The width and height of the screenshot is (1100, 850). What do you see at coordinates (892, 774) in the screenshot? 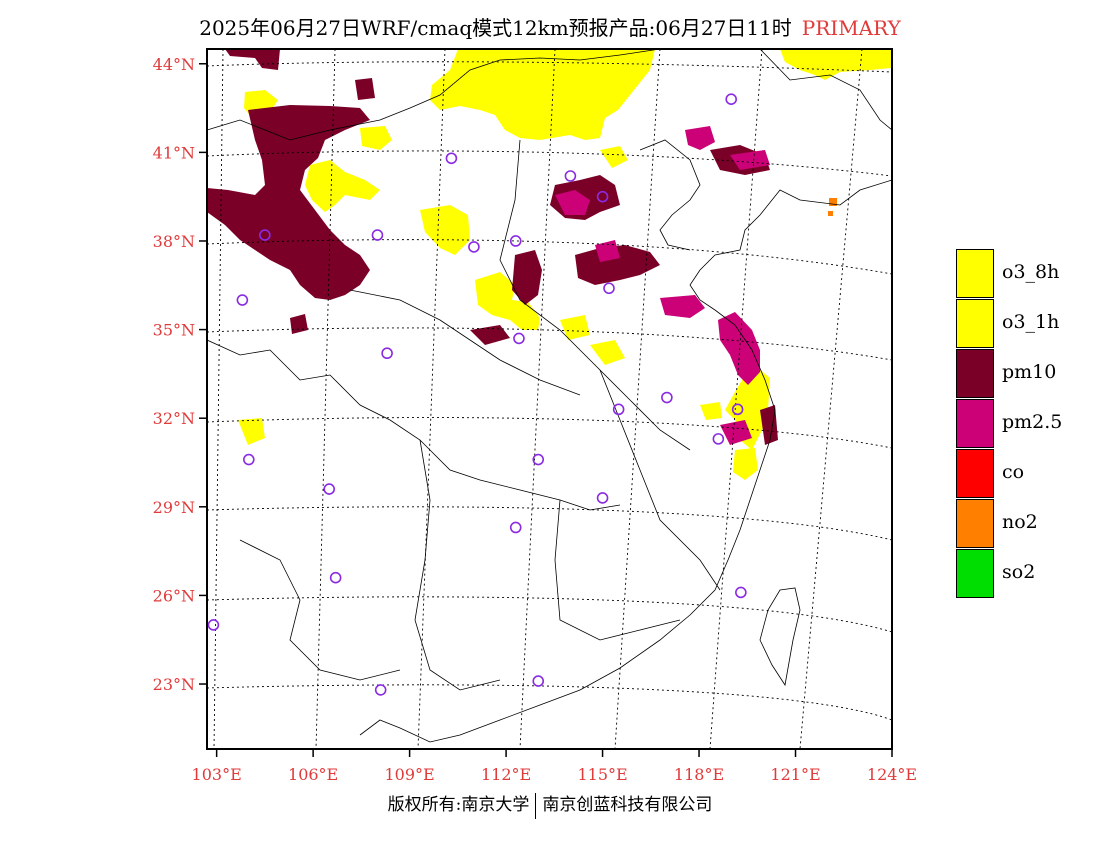
I see `lon-tick-label: 124°E` at bounding box center [892, 774].